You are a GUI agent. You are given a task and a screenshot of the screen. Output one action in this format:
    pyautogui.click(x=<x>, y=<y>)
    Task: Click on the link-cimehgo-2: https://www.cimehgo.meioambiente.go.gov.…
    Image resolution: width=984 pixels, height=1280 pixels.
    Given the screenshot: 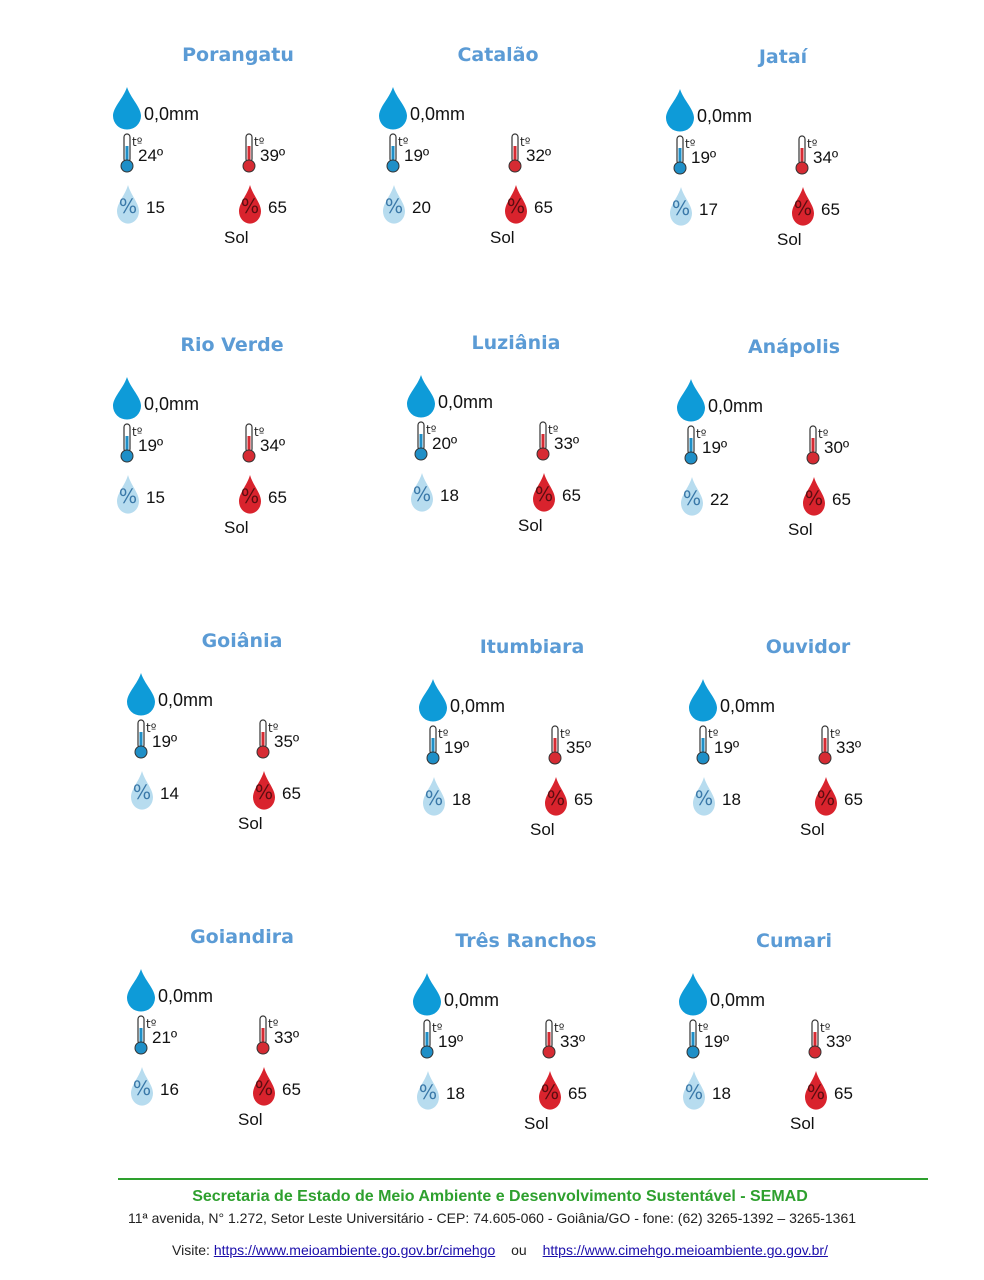 What is the action you would take?
    pyautogui.click(x=685, y=1250)
    